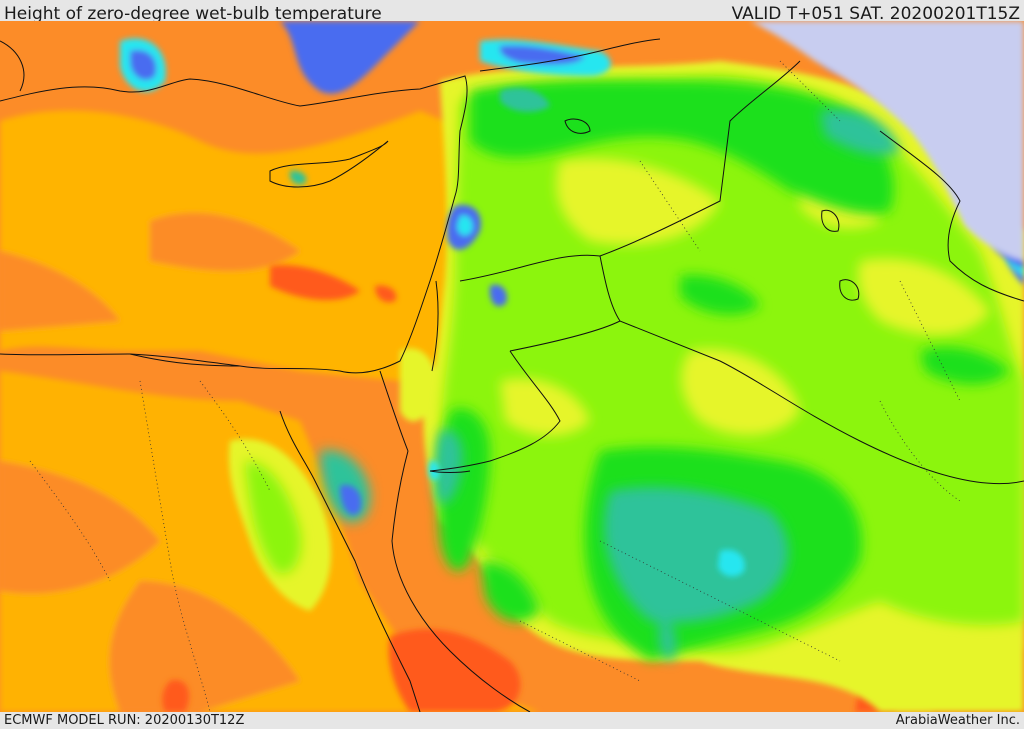 The width and height of the screenshot is (1024, 729). What do you see at coordinates (512, 720) in the screenshot?
I see `footer-bar` at bounding box center [512, 720].